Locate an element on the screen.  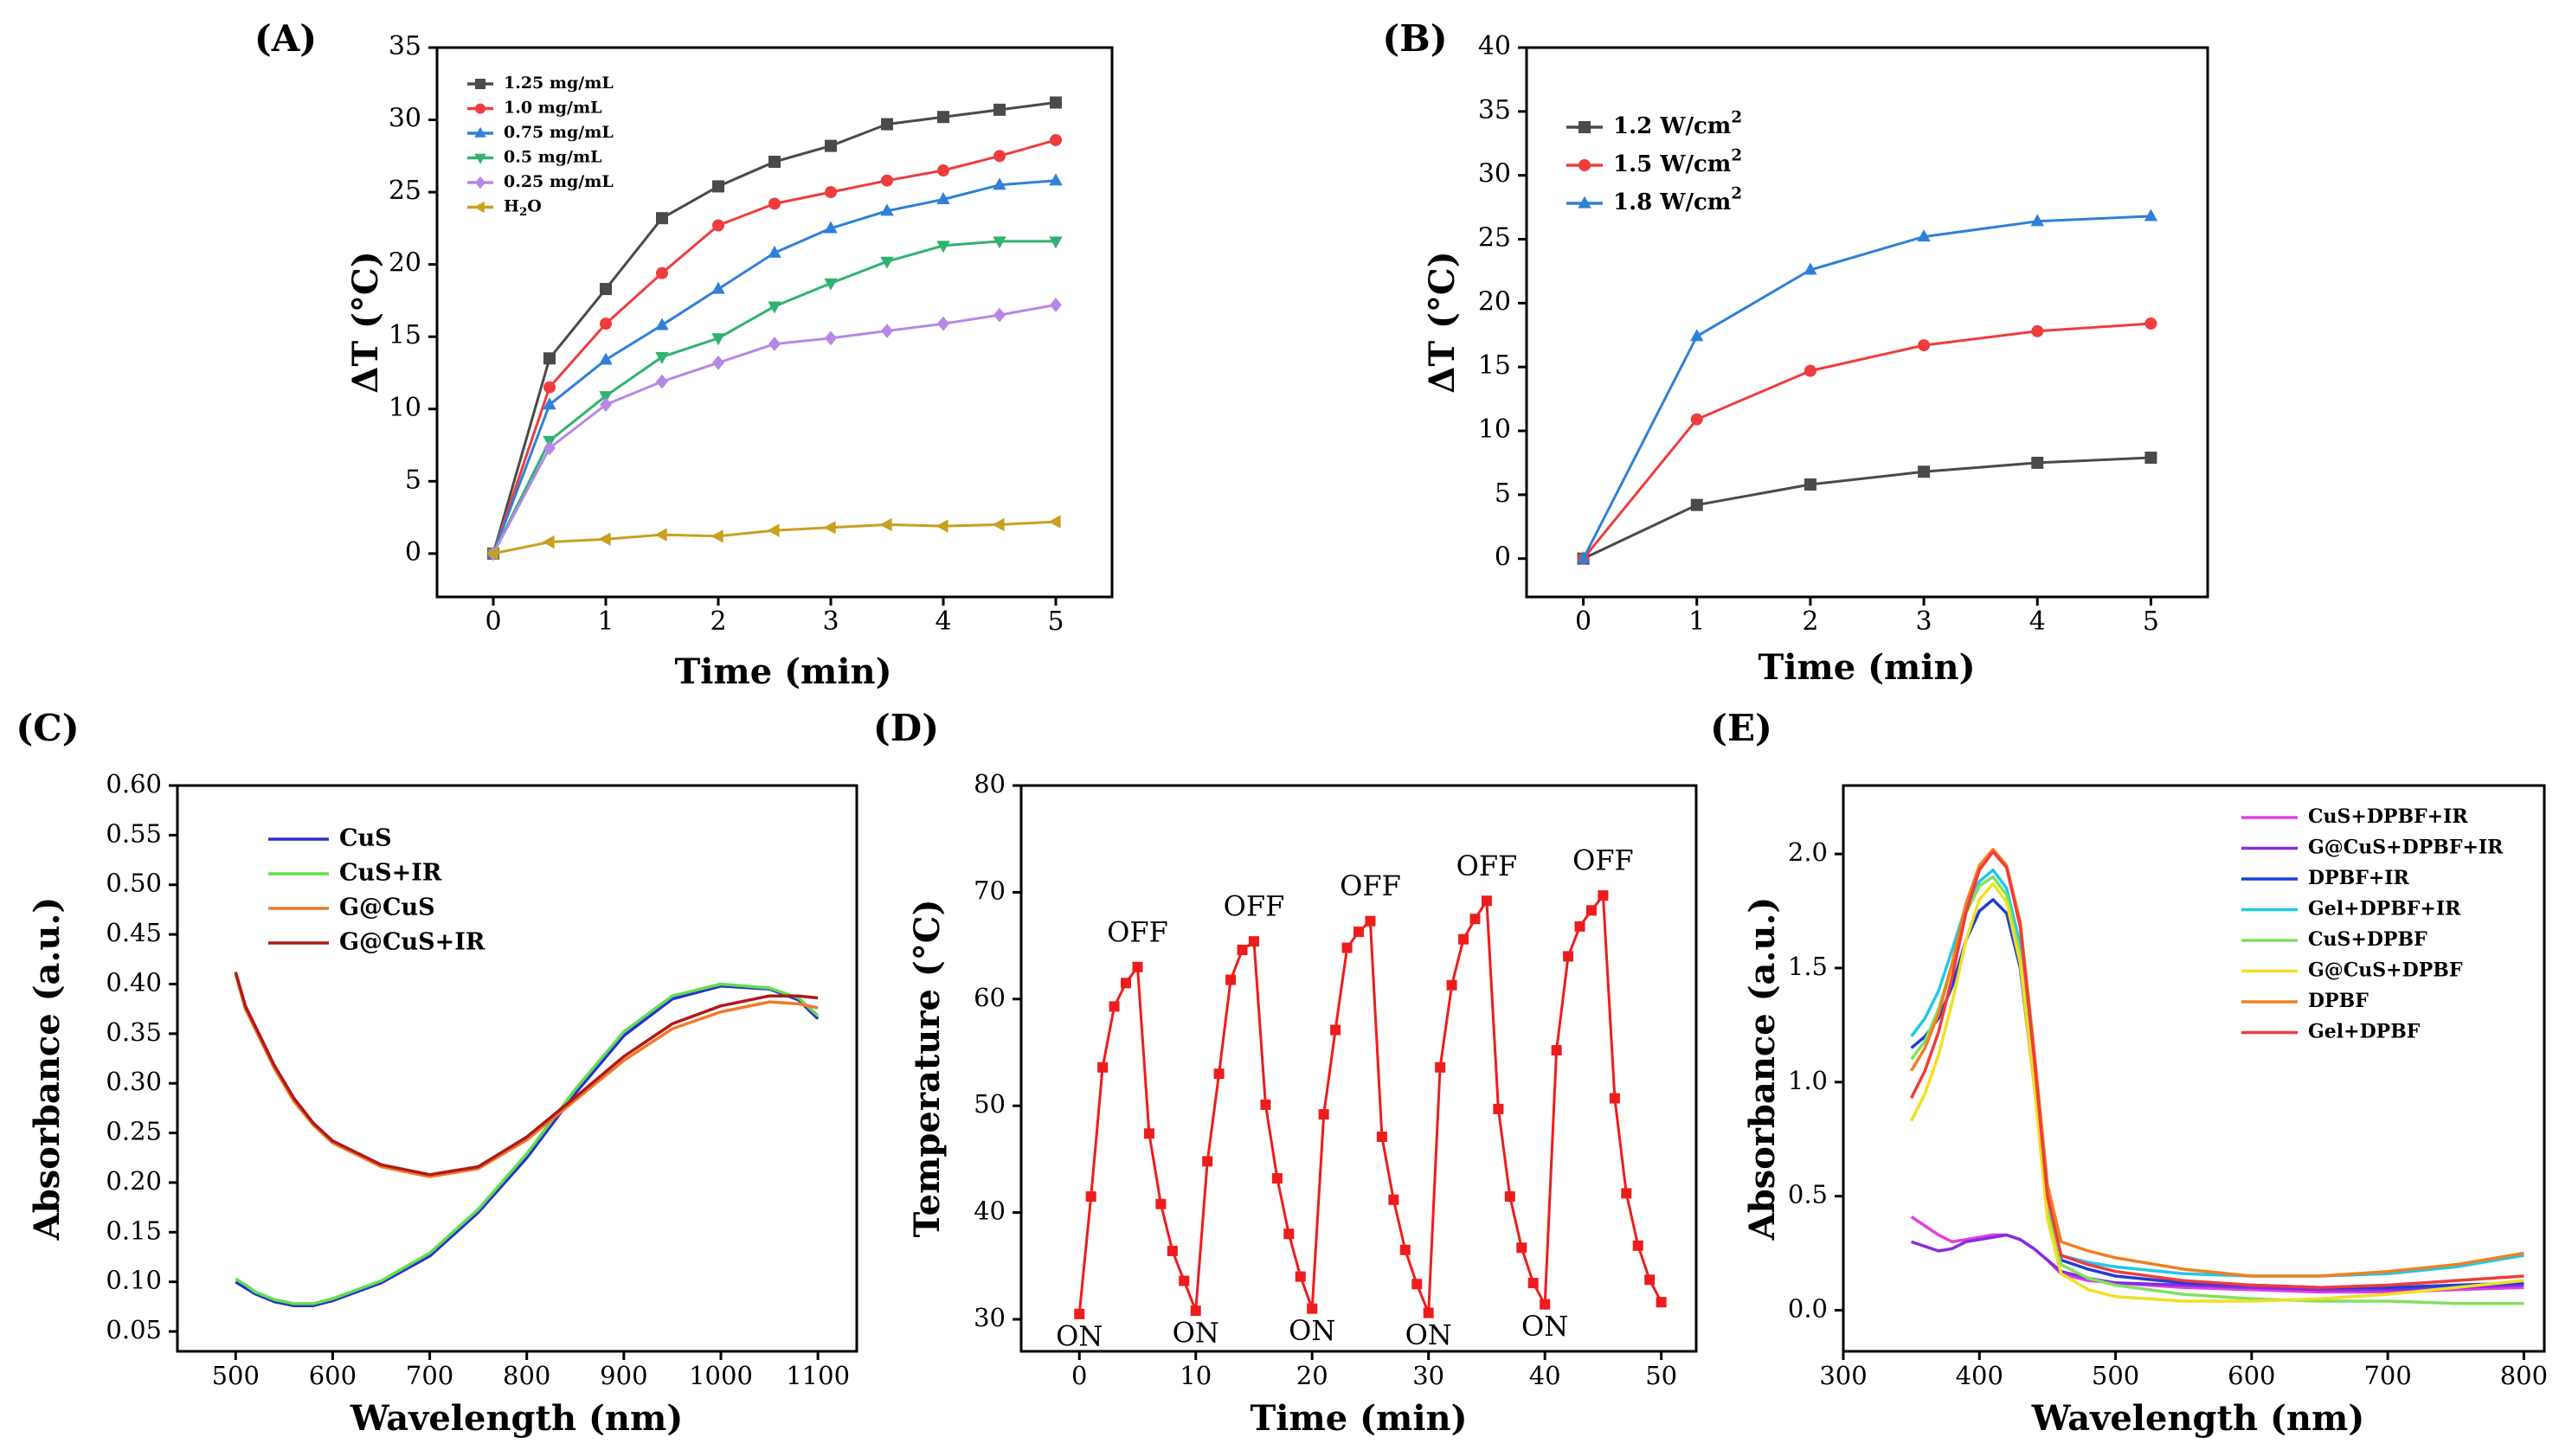
legend-label: DPBF is located at coordinates (2338, 1001).